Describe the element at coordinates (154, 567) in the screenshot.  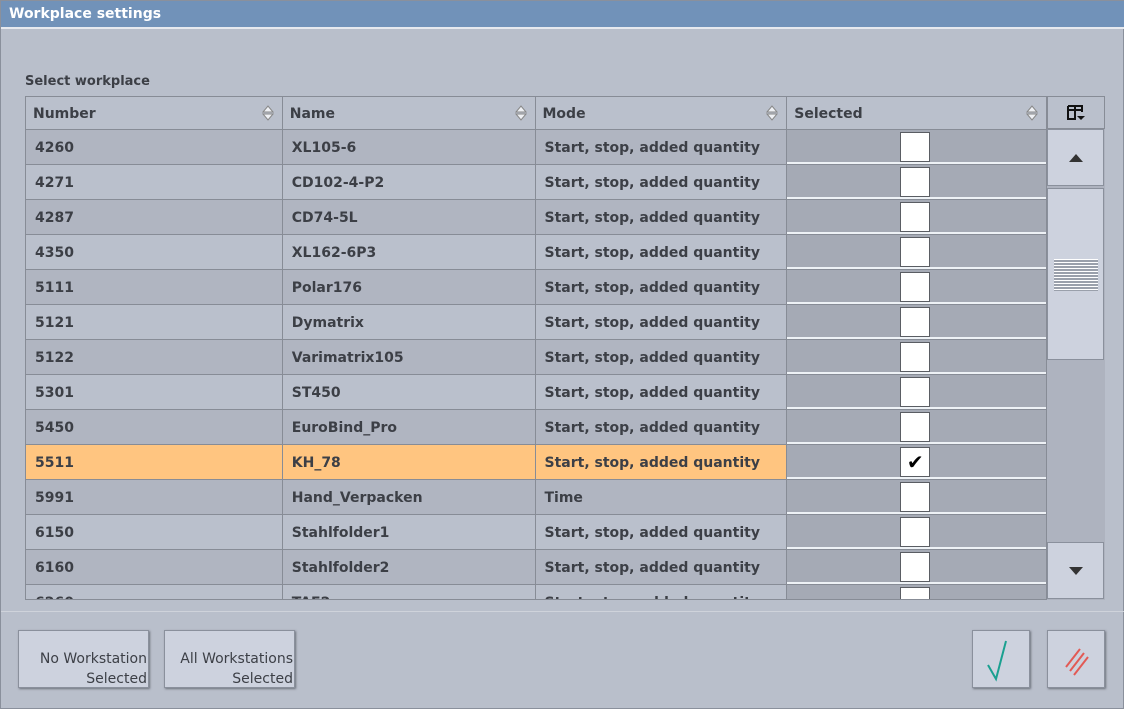
I see `cell-number: 6160` at that location.